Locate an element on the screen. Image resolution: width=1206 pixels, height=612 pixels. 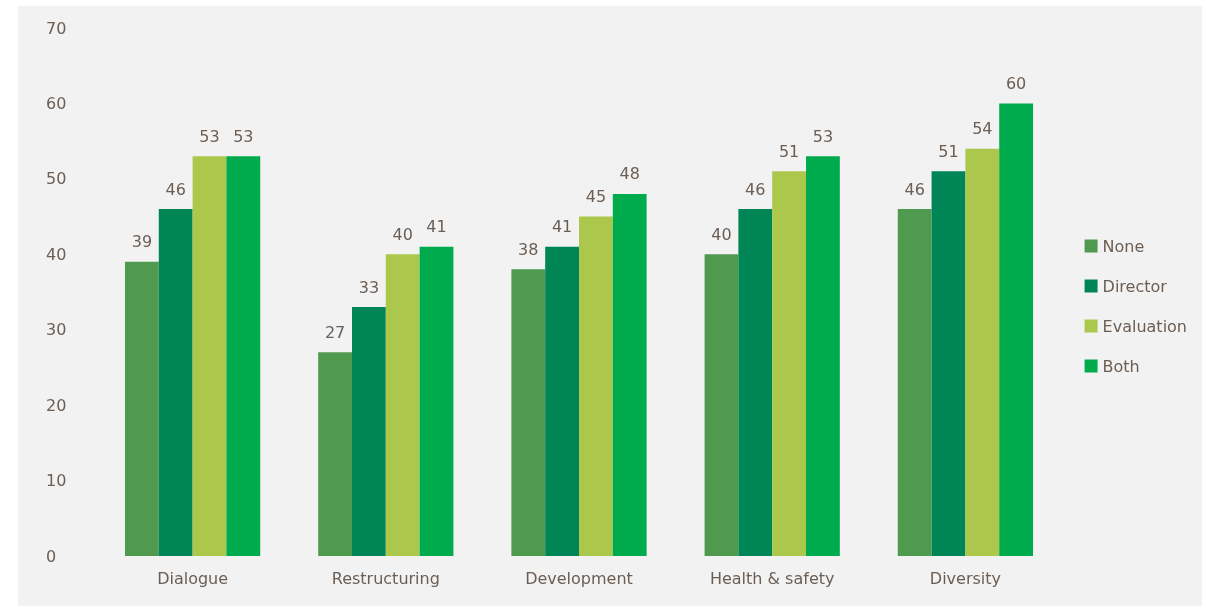
x-tick-label: Health & safety is located at coordinates (772, 578).